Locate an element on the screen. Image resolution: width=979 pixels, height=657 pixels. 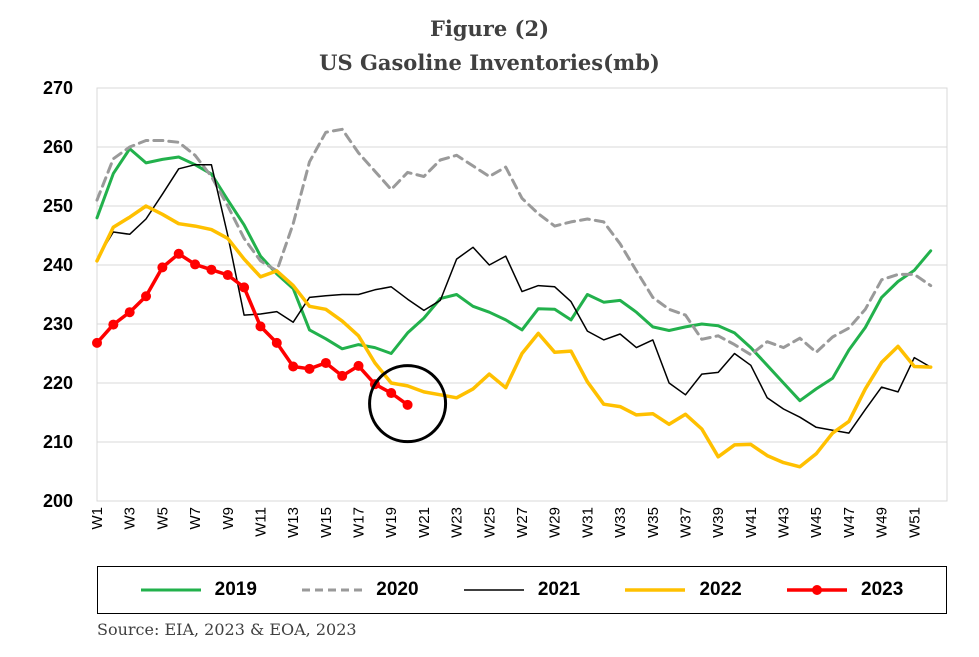
legend: 2019 2020 2021 2022 2023 is located at coordinates (522, 590).